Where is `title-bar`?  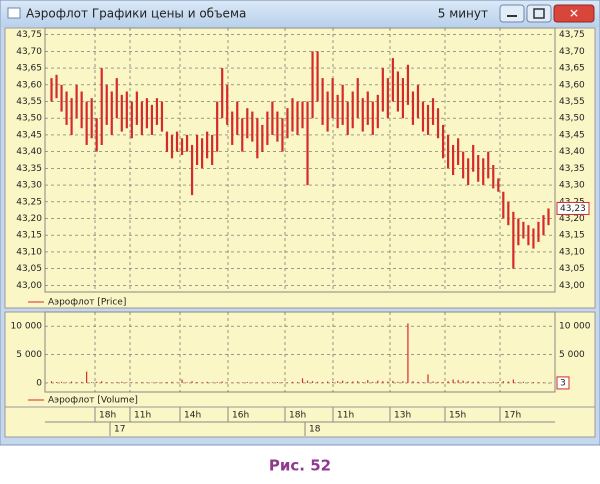
title-bar is located at coordinates (300, 14).